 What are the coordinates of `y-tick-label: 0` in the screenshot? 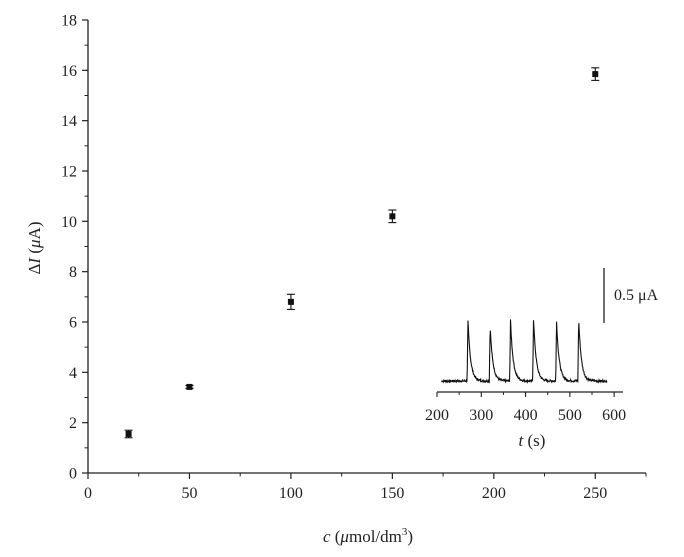 It's located at (73, 474).